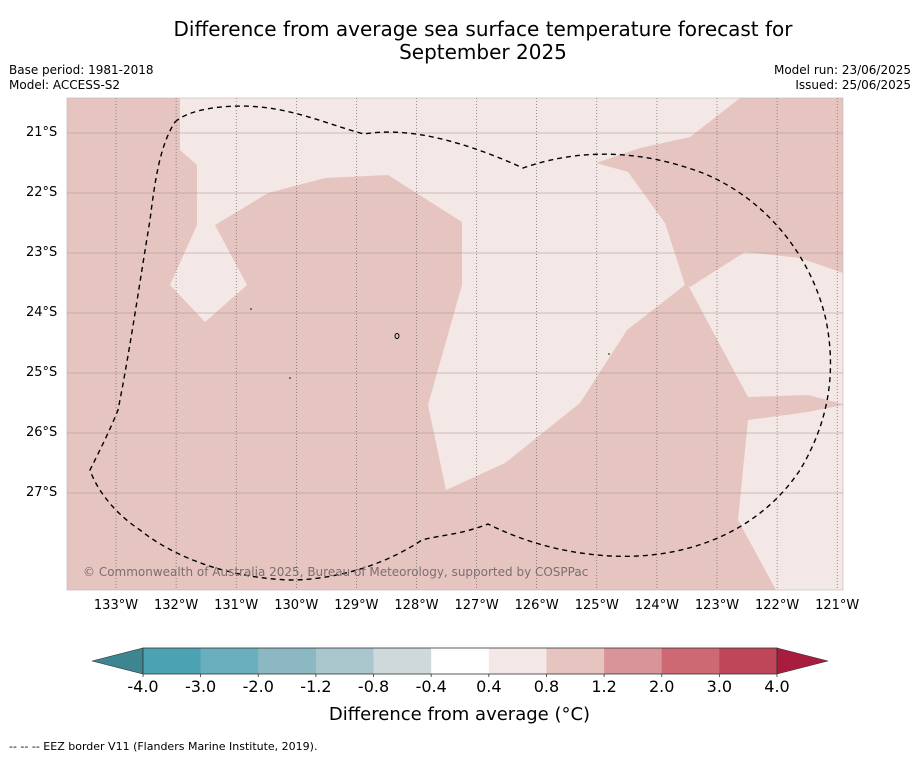 Image resolution: width=919 pixels, height=758 pixels. I want to click on colorbar-frame, so click(460, 661).